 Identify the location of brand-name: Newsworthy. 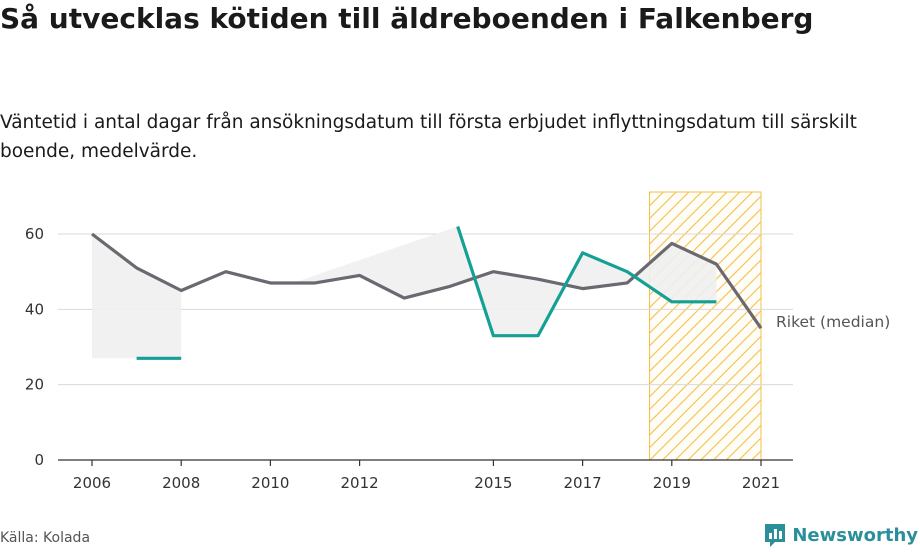
(855, 535).